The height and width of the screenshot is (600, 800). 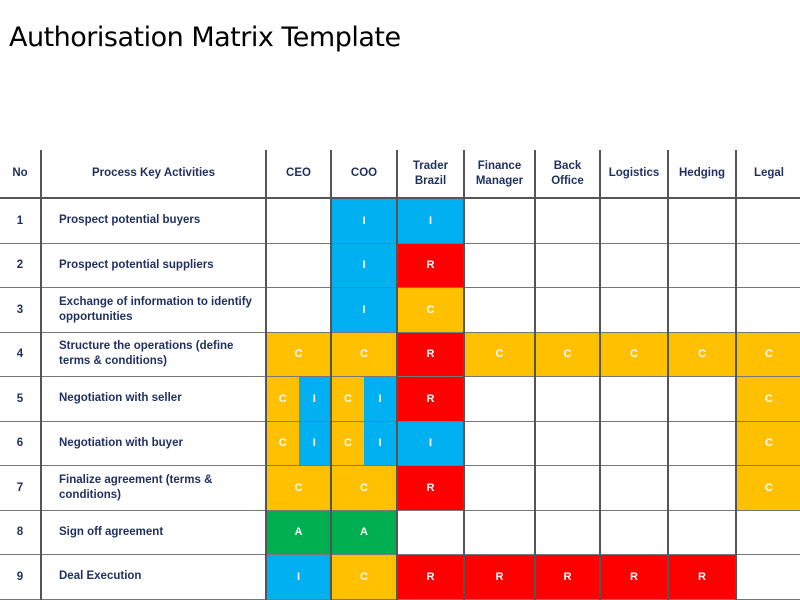 What do you see at coordinates (298, 532) in the screenshot?
I see `role-cell: A` at bounding box center [298, 532].